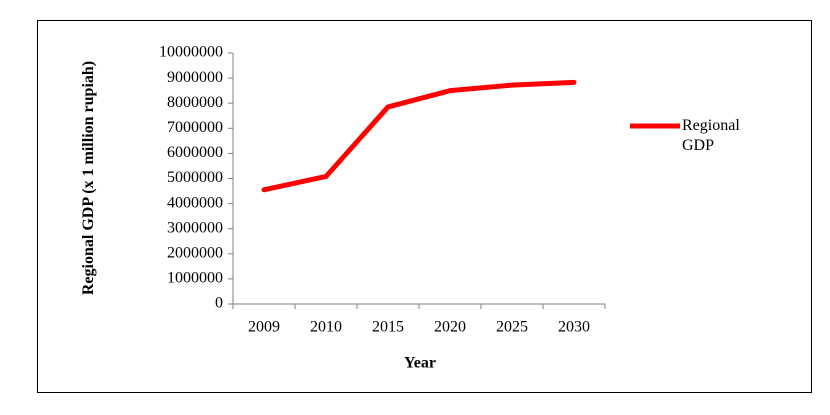  Describe the element at coordinates (195, 202) in the screenshot. I see `y-tick-label: 4000000` at that location.